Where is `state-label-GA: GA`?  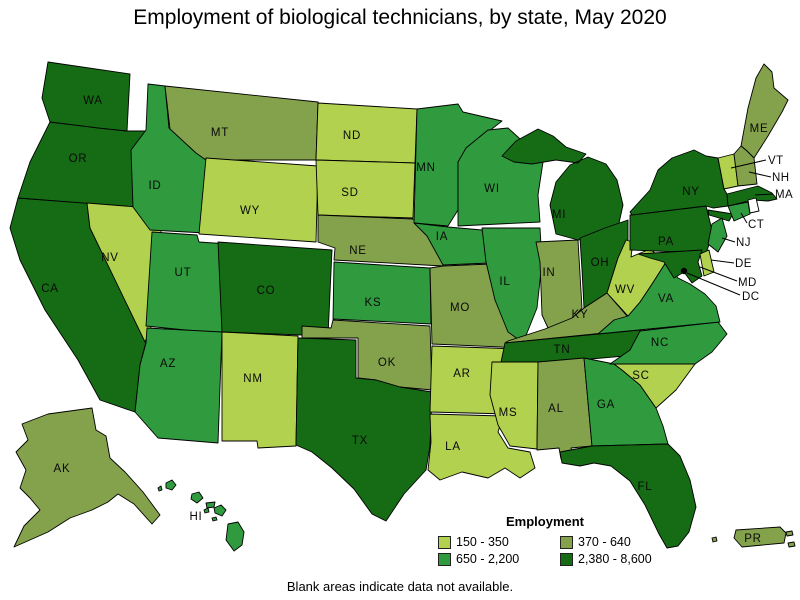
state-label-GA: GA is located at coordinates (606, 405).